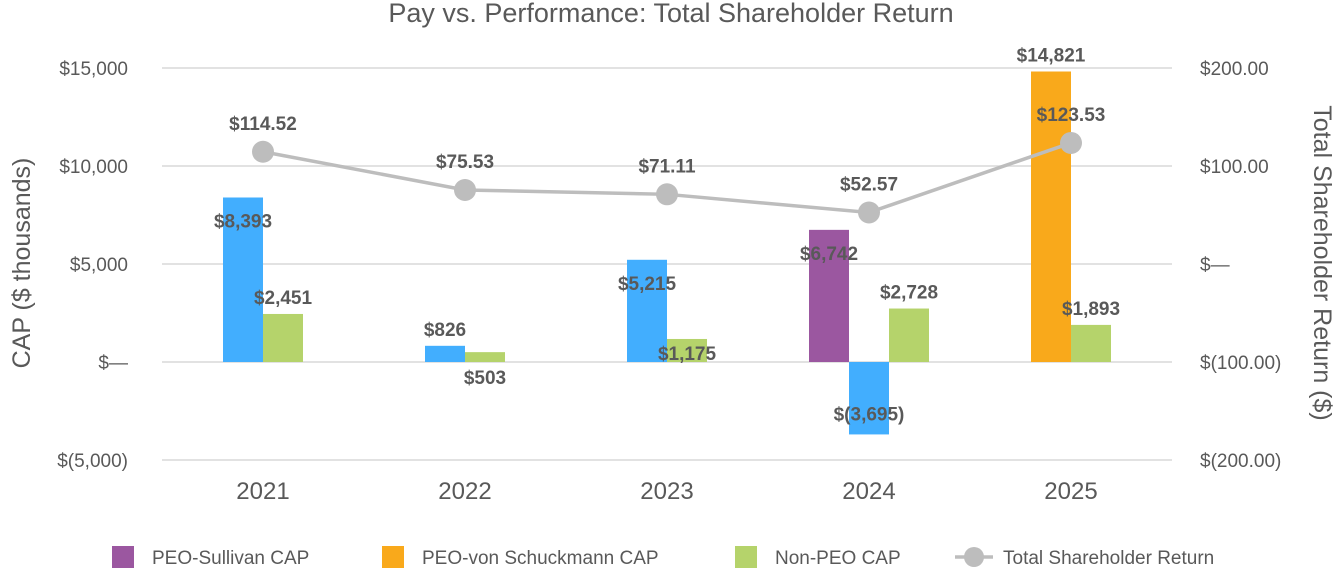  What do you see at coordinates (92, 461) in the screenshot?
I see `y-left-tick-label: $(5,000)` at bounding box center [92, 461].